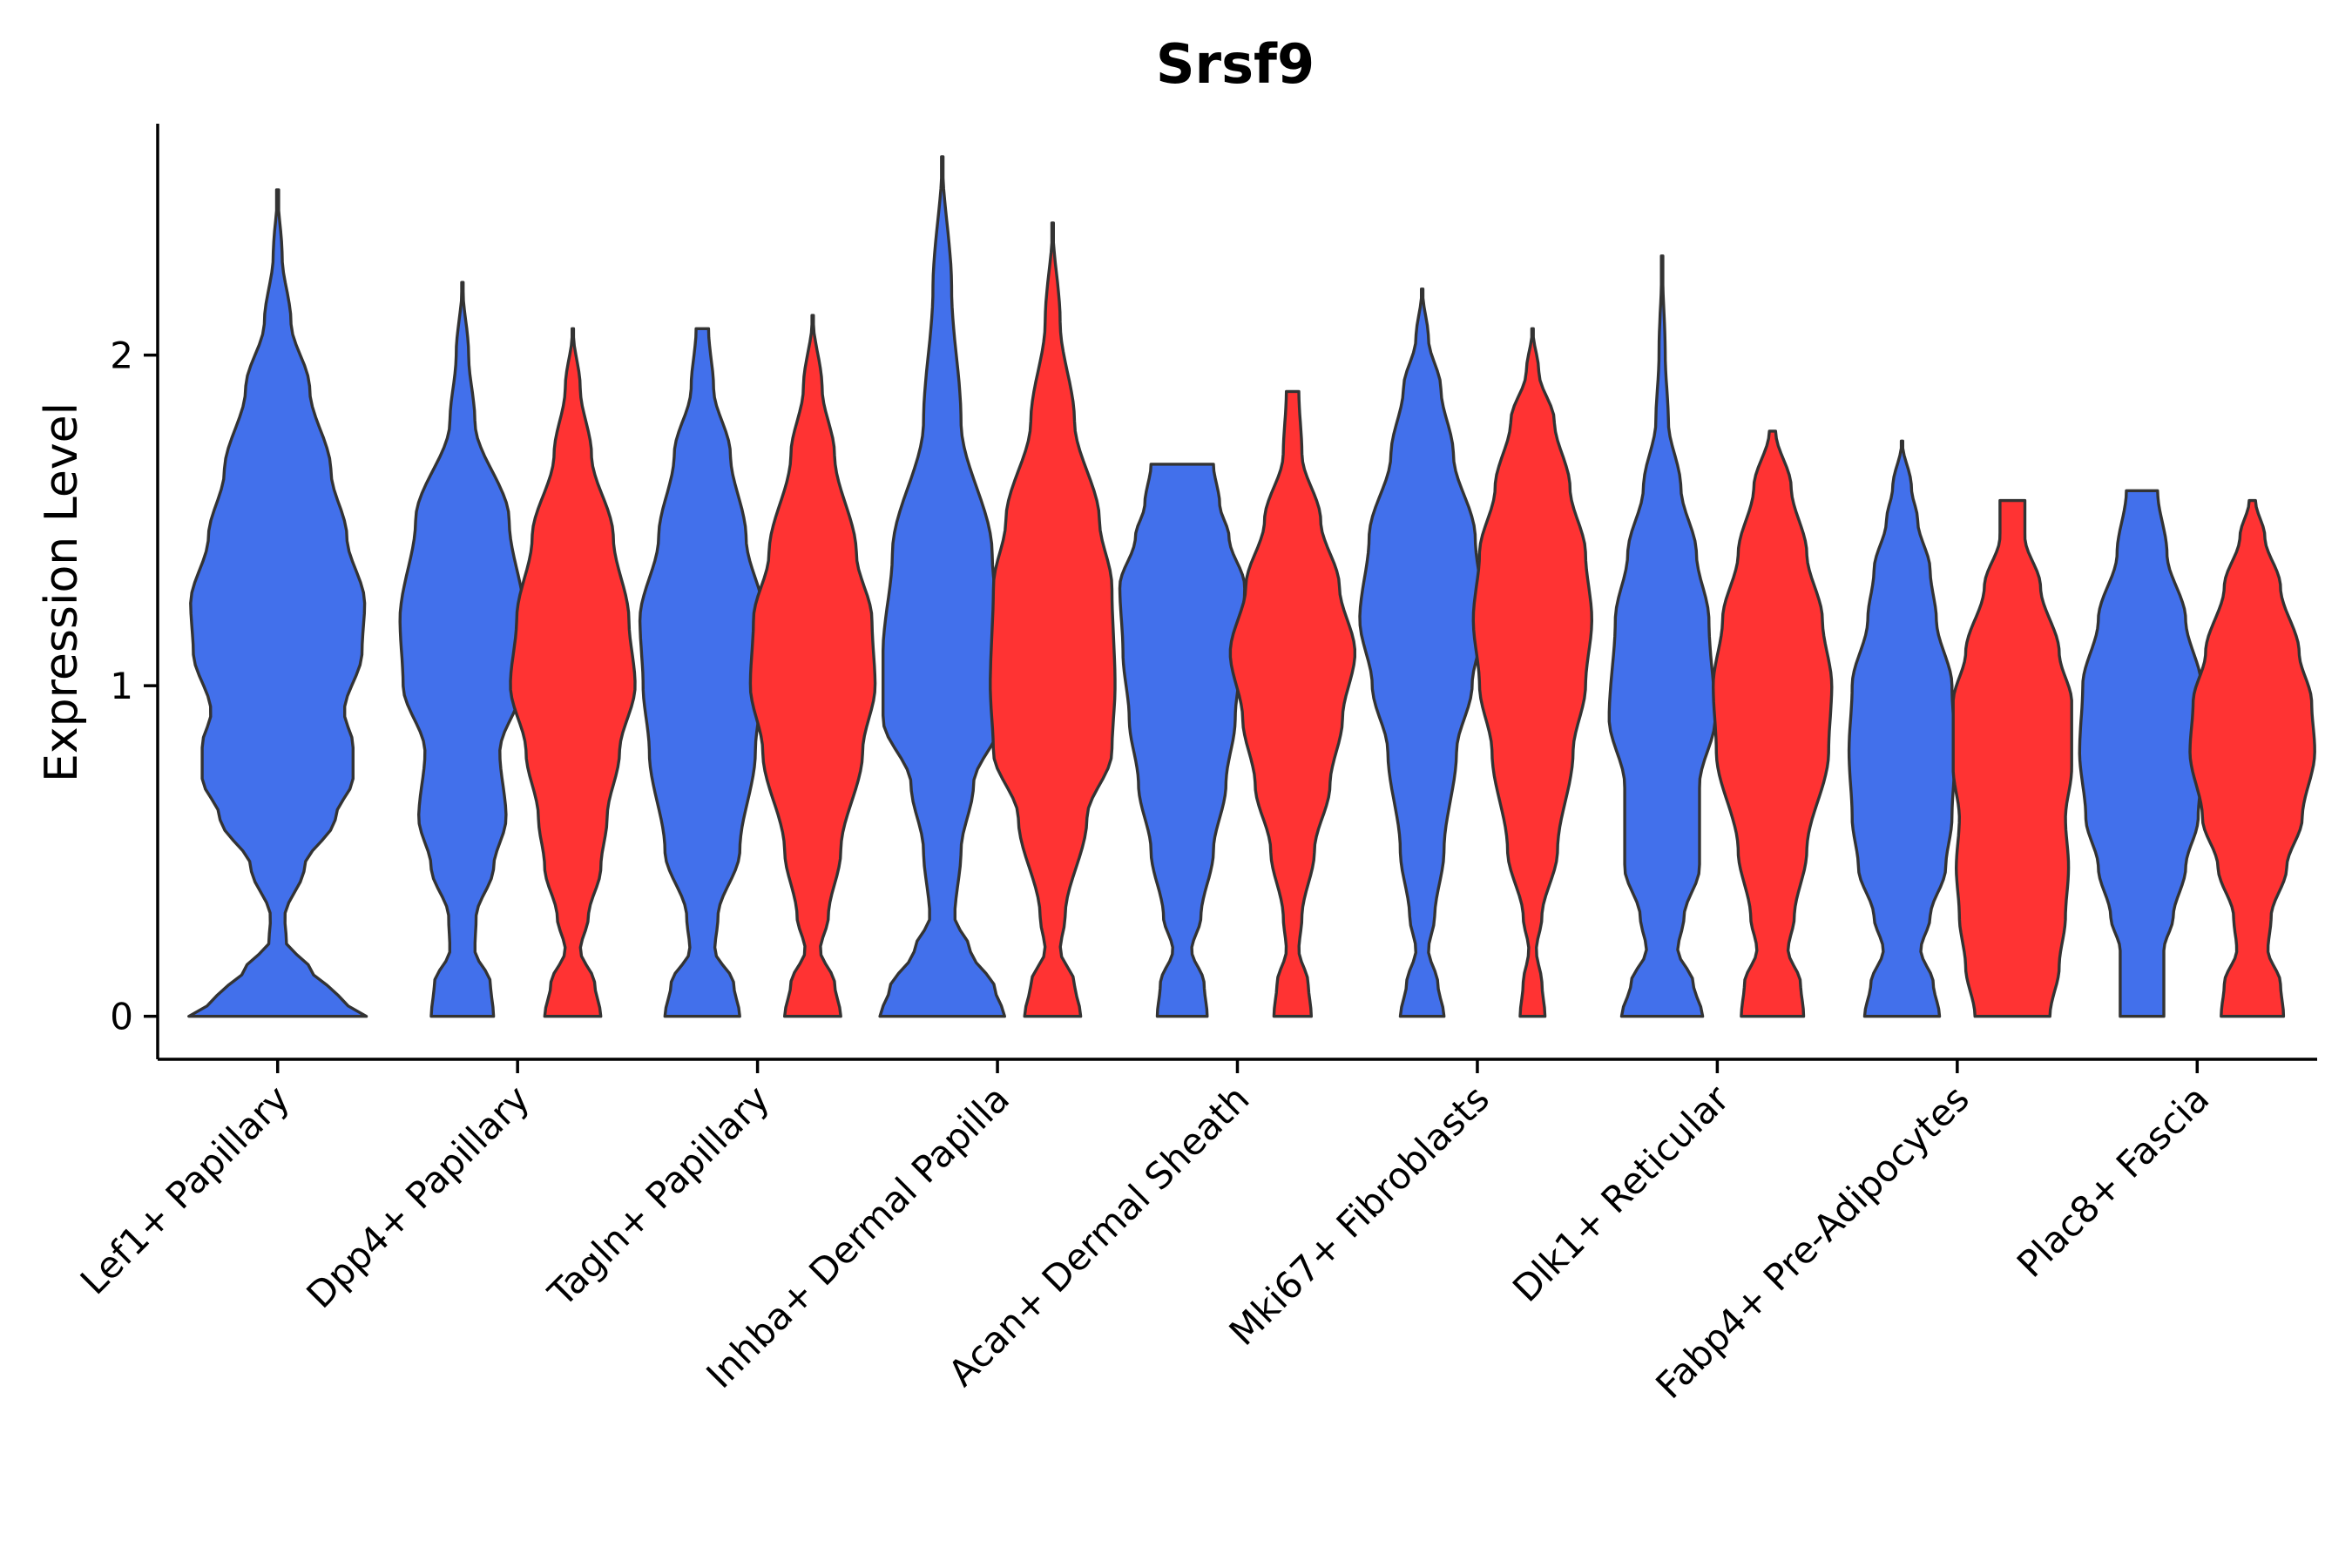  Describe the element at coordinates (1621, 1193) in the screenshot. I see `x-tick-label: Dlk1+ Reticular` at that location.